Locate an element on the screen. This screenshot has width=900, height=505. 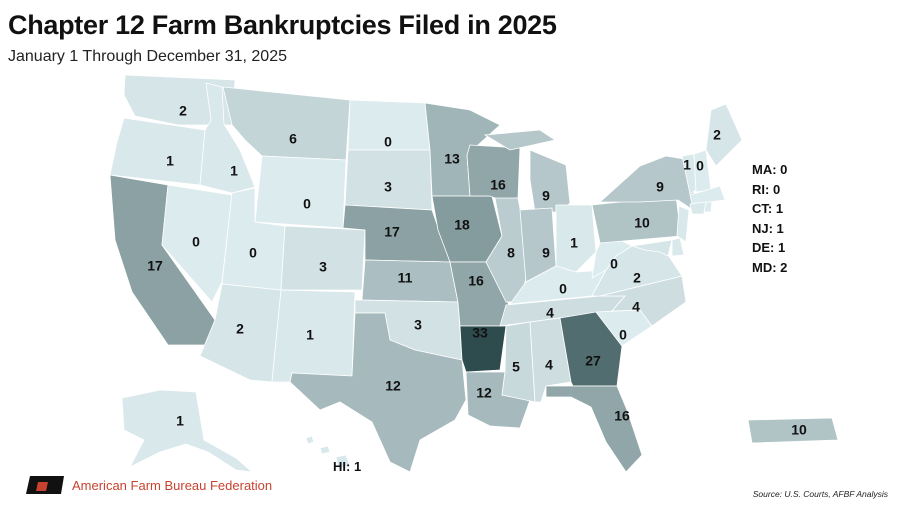
state-id is located at coordinates (227, 138).